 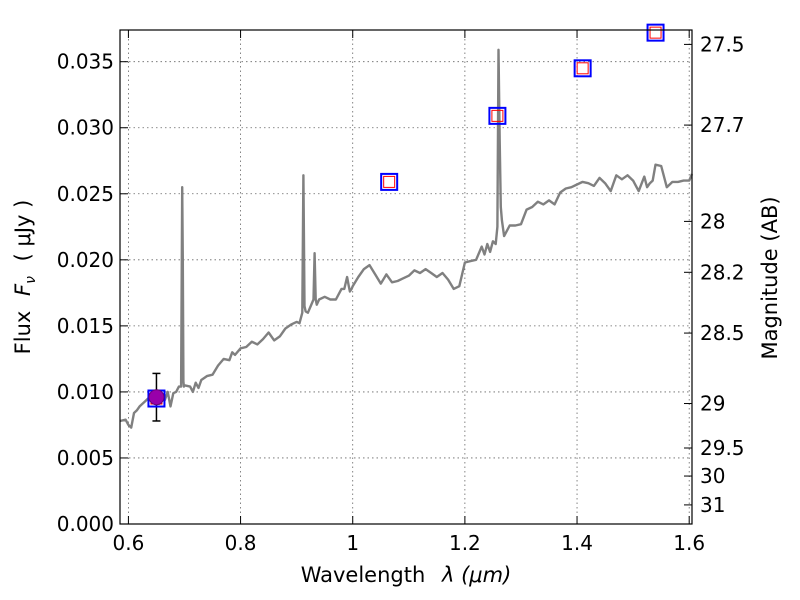 I want to click on y-tick-label: 0.000, so click(x=85, y=524).